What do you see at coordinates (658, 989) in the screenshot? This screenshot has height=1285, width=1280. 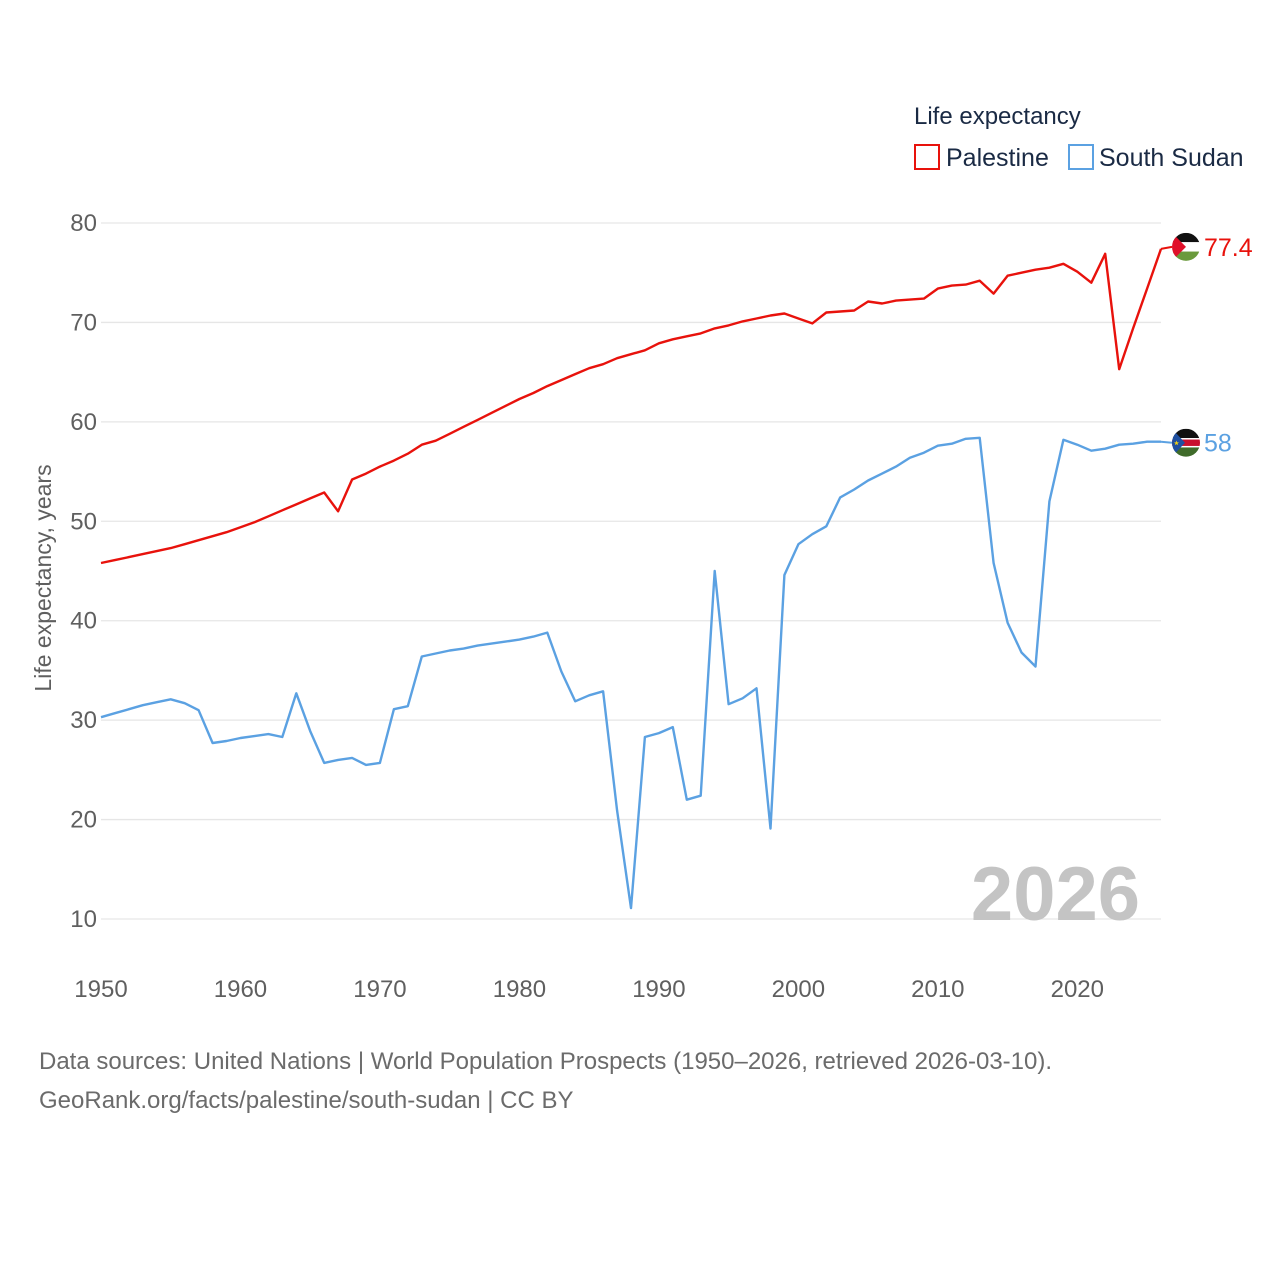 I see `x-tick-label: 1990` at bounding box center [658, 989].